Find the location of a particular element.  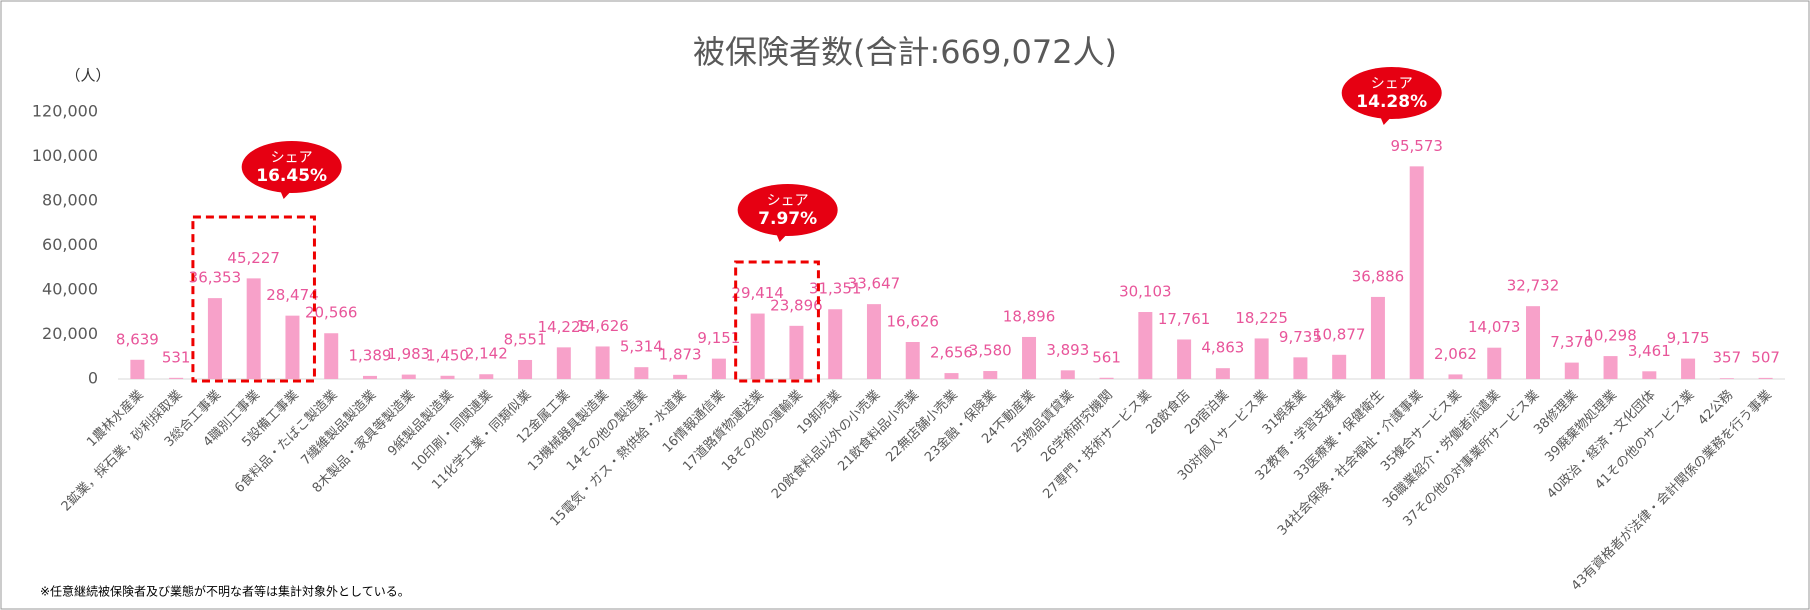

value-label: 5,314 is located at coordinates (641, 347).